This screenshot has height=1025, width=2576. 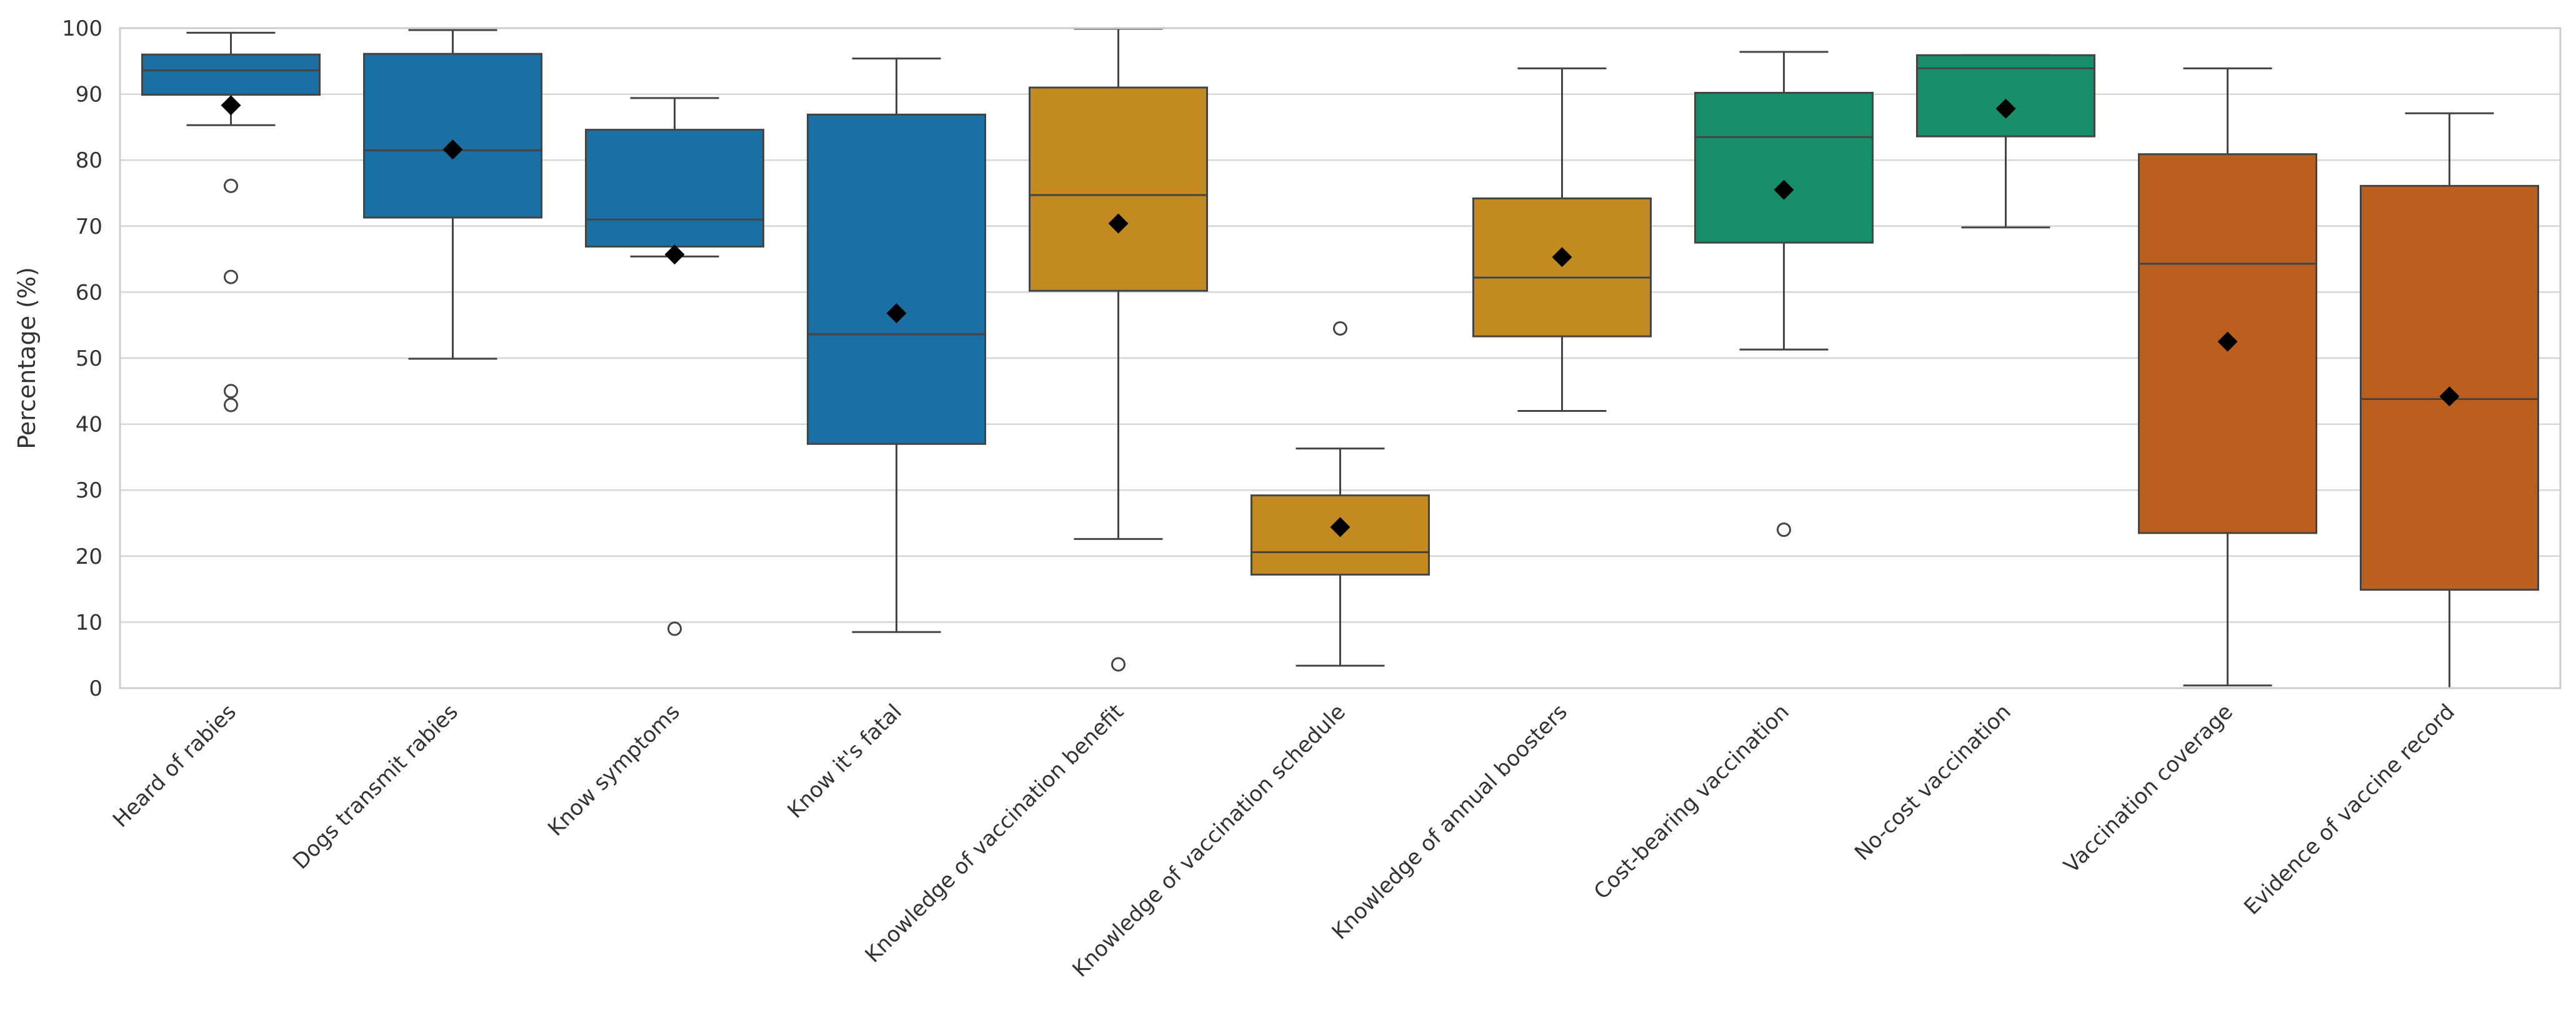 What do you see at coordinates (95, 689) in the screenshot?
I see `y-tick-label: 0` at bounding box center [95, 689].